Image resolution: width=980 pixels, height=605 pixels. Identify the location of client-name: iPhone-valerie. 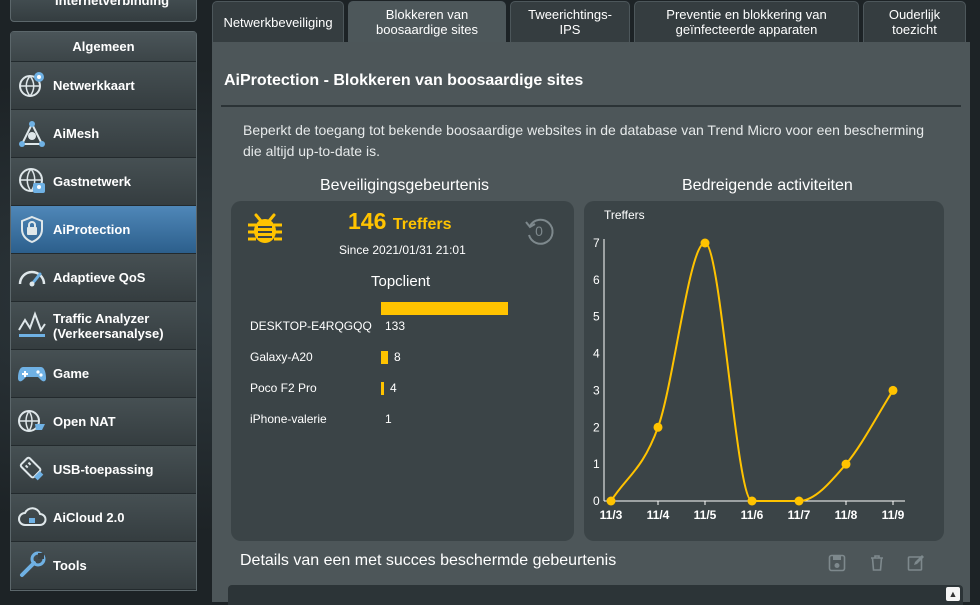
(288, 419).